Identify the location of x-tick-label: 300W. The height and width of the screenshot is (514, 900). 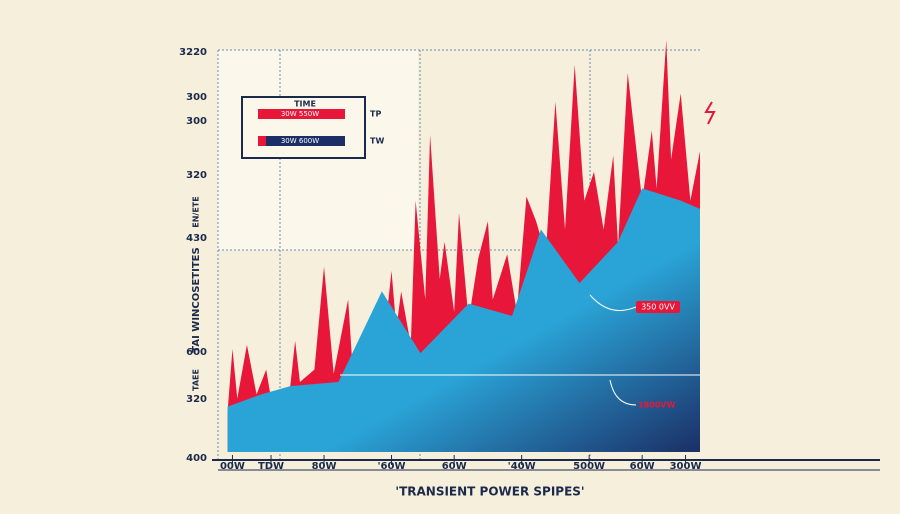
(686, 466).